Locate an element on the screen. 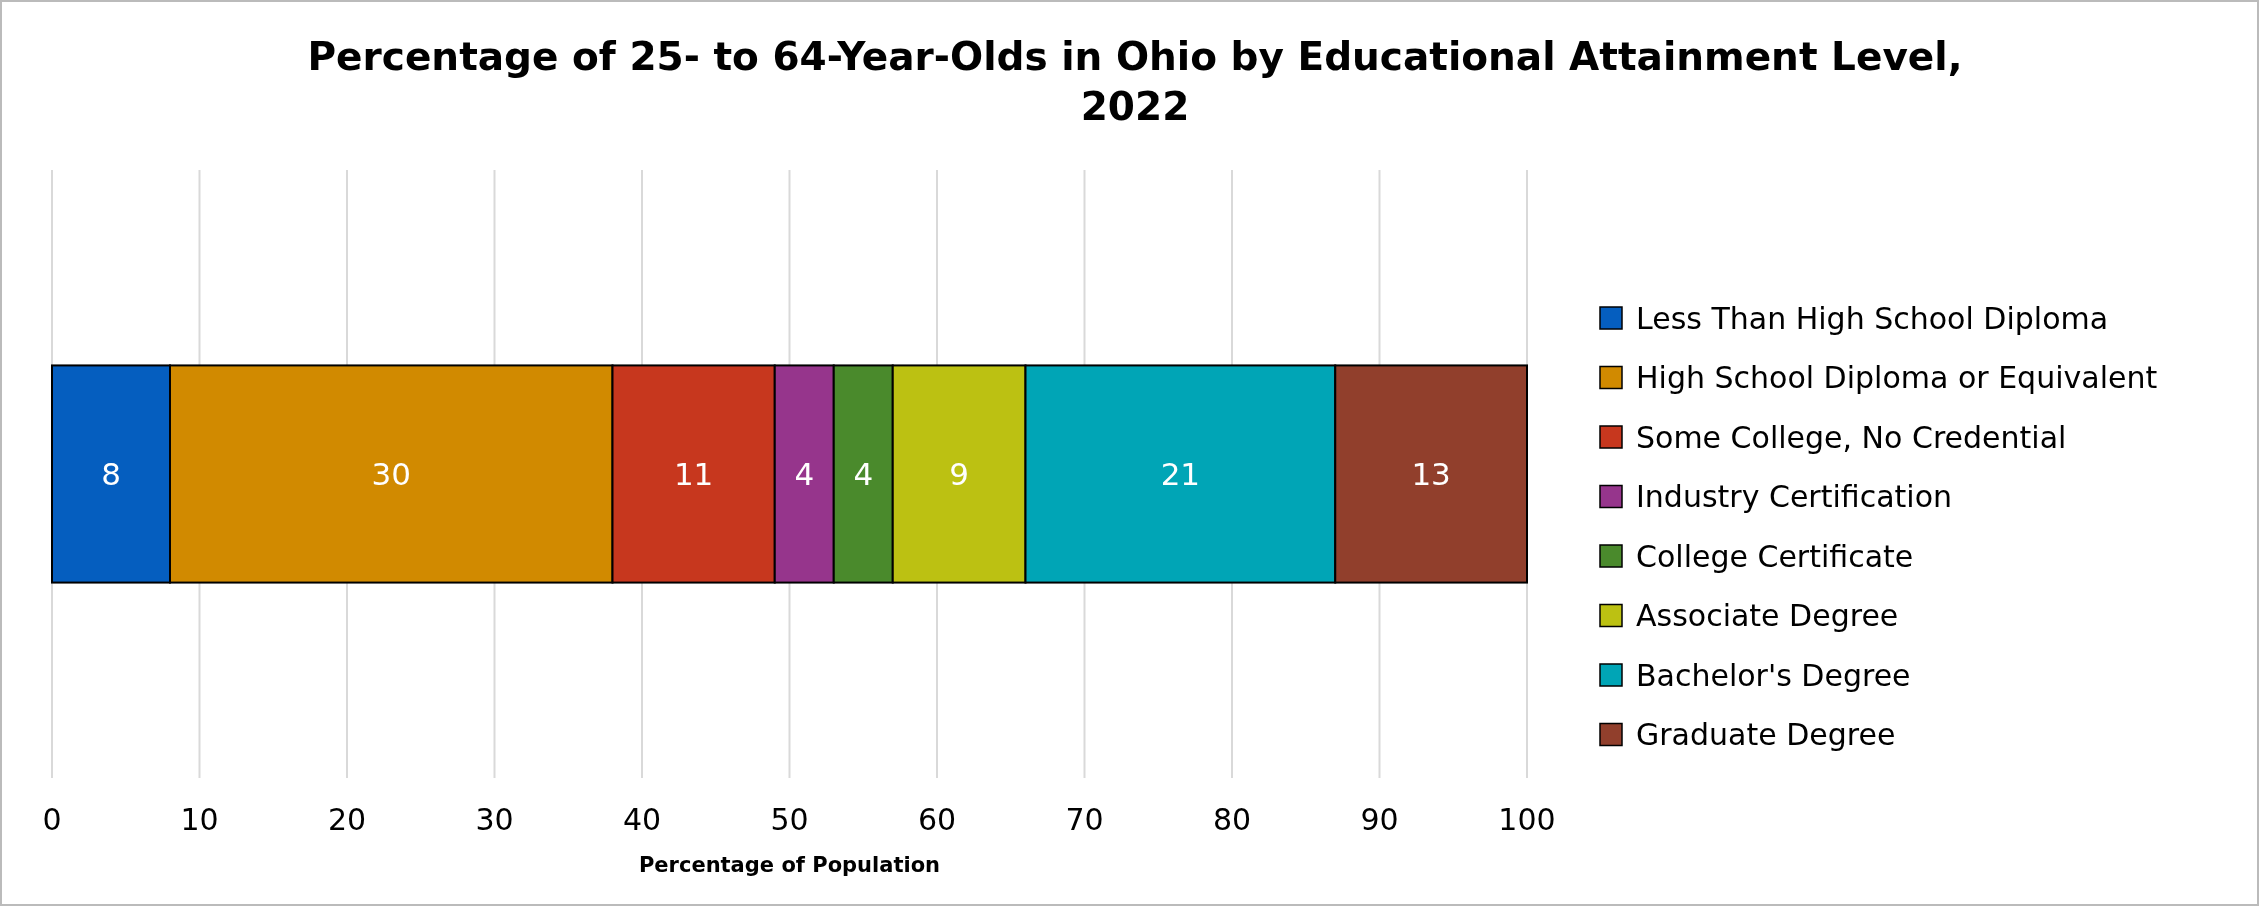  x-tick-label: 10 is located at coordinates (199, 819).